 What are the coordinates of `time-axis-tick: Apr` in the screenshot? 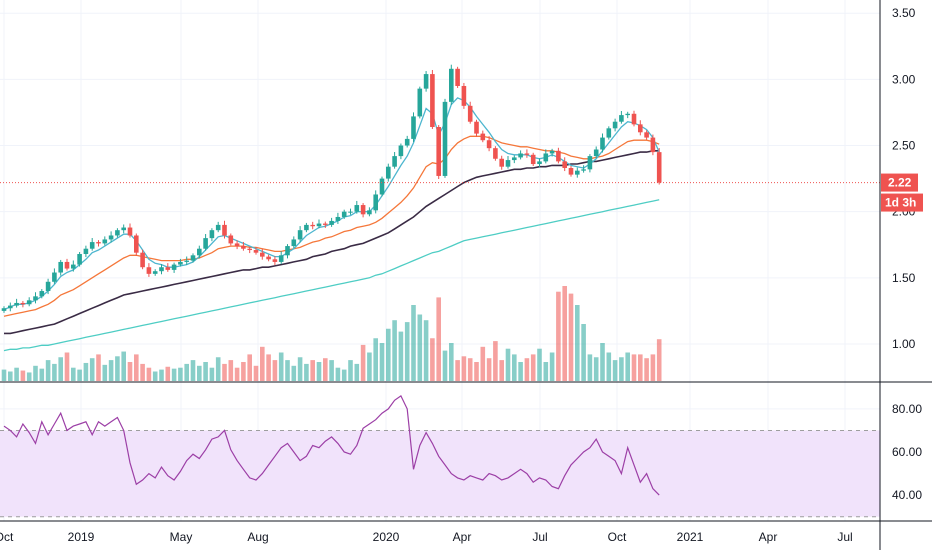 It's located at (768, 537).